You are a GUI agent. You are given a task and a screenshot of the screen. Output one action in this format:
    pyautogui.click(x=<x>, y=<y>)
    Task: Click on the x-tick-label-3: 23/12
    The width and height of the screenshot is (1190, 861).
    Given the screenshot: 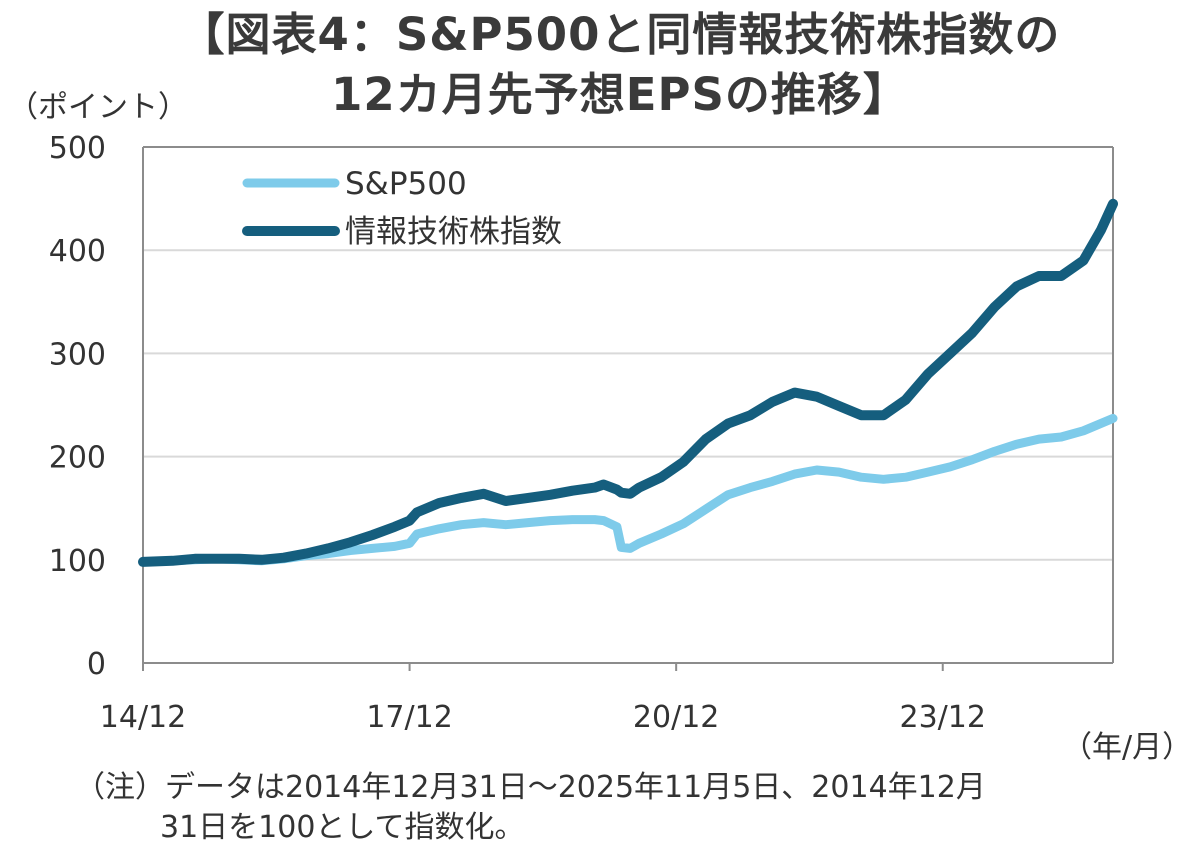 What is the action you would take?
    pyautogui.click(x=943, y=717)
    